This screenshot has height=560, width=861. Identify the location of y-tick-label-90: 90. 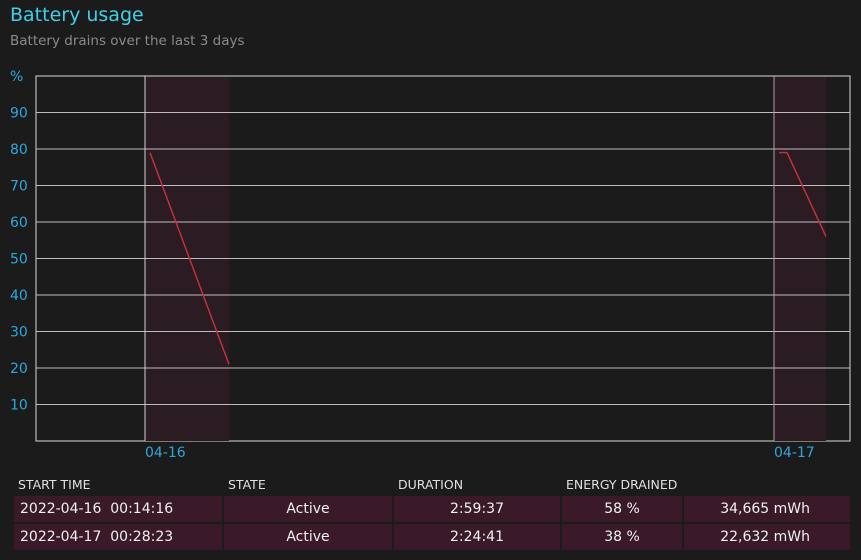
(19, 114).